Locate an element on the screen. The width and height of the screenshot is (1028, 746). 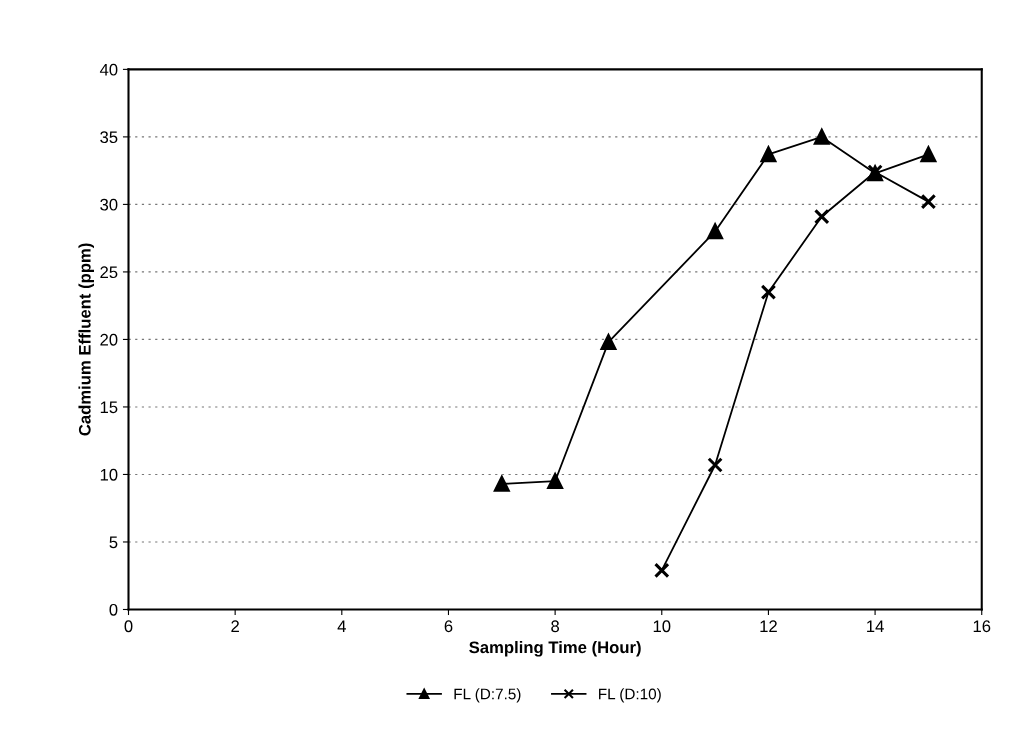
x-axis-title: Sampling Time (Hour) is located at coordinates (555, 648).